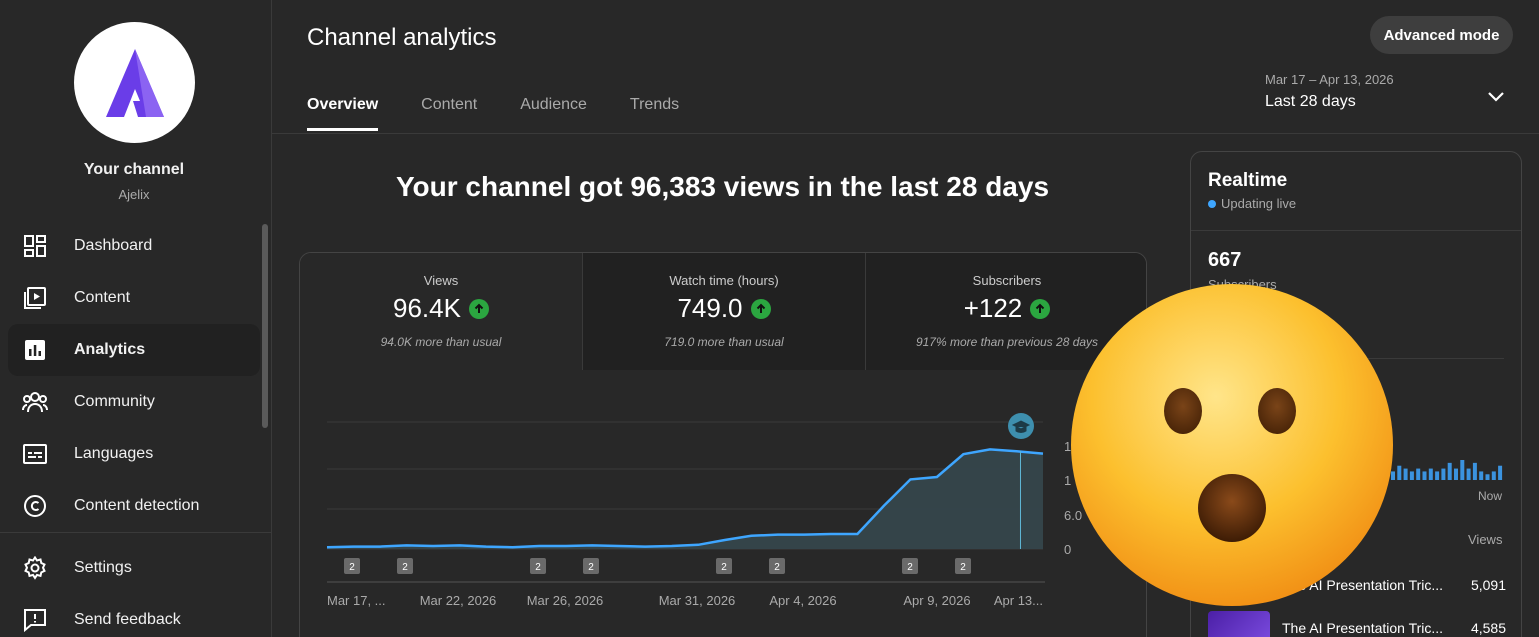 This screenshot has height=637, width=1539. I want to click on metric-label: Subscribers, so click(1007, 280).